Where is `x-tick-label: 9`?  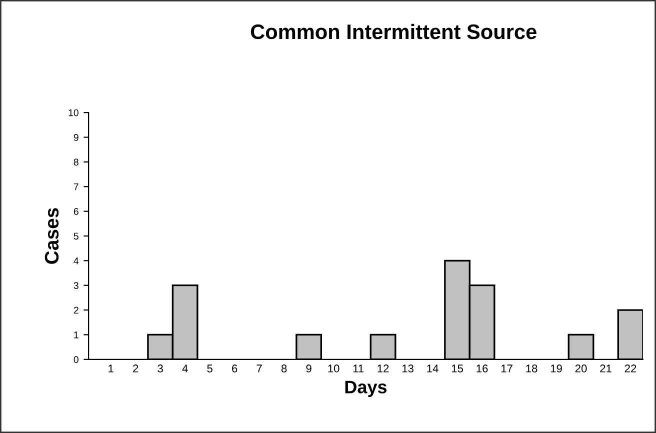 x-tick-label: 9 is located at coordinates (309, 368).